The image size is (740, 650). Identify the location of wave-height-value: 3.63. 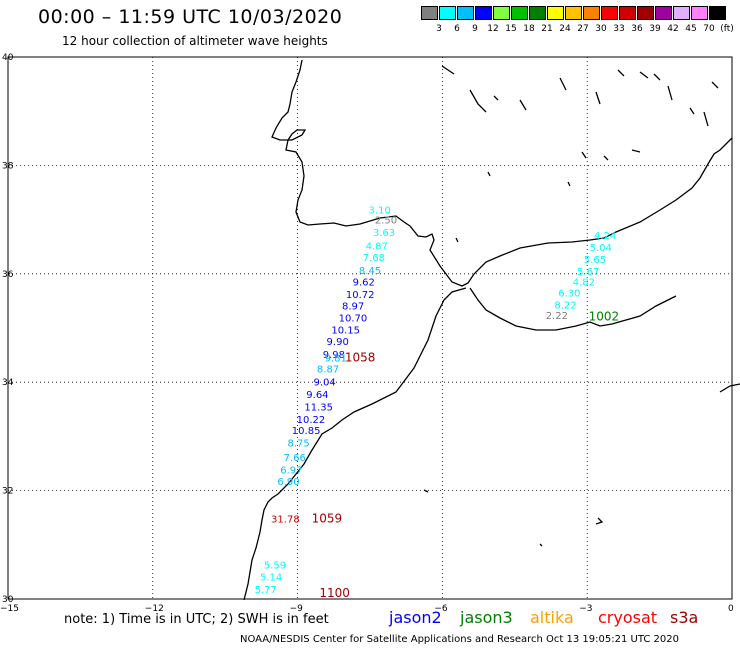
(384, 233).